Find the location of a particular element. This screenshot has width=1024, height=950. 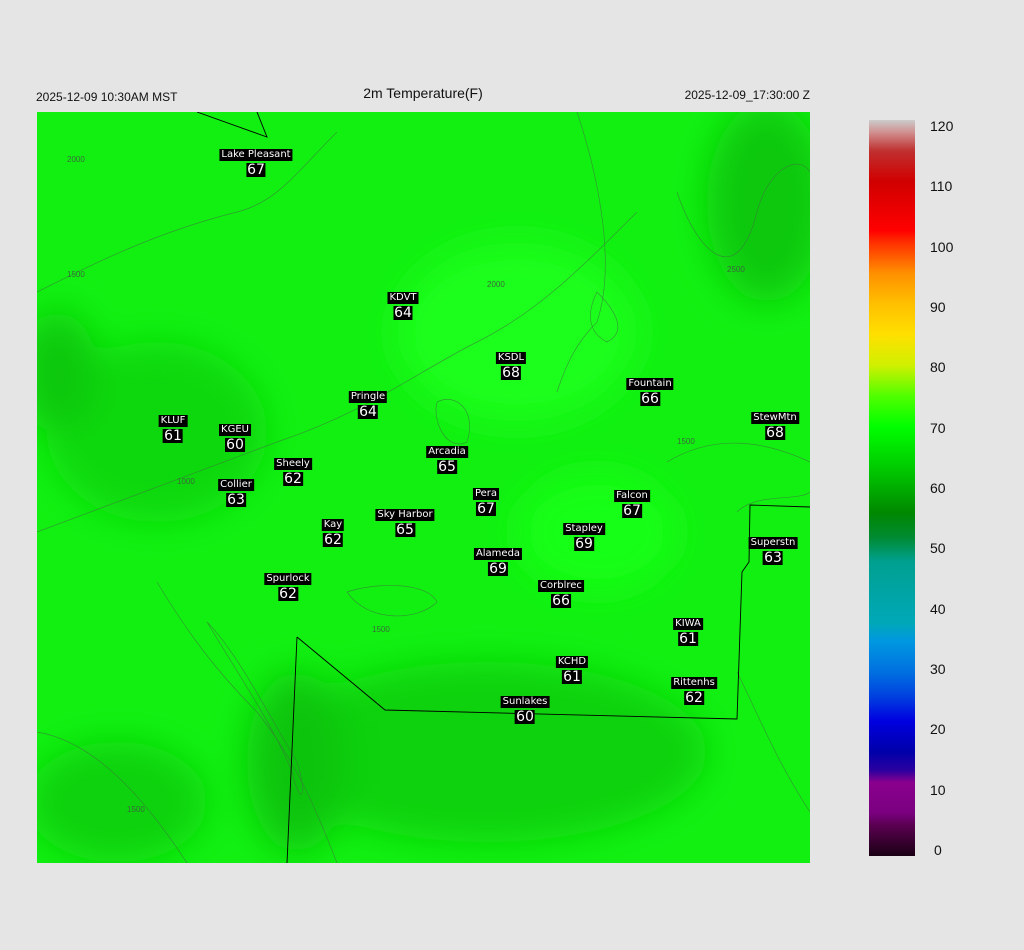

contour-label: 2500 is located at coordinates (736, 269).